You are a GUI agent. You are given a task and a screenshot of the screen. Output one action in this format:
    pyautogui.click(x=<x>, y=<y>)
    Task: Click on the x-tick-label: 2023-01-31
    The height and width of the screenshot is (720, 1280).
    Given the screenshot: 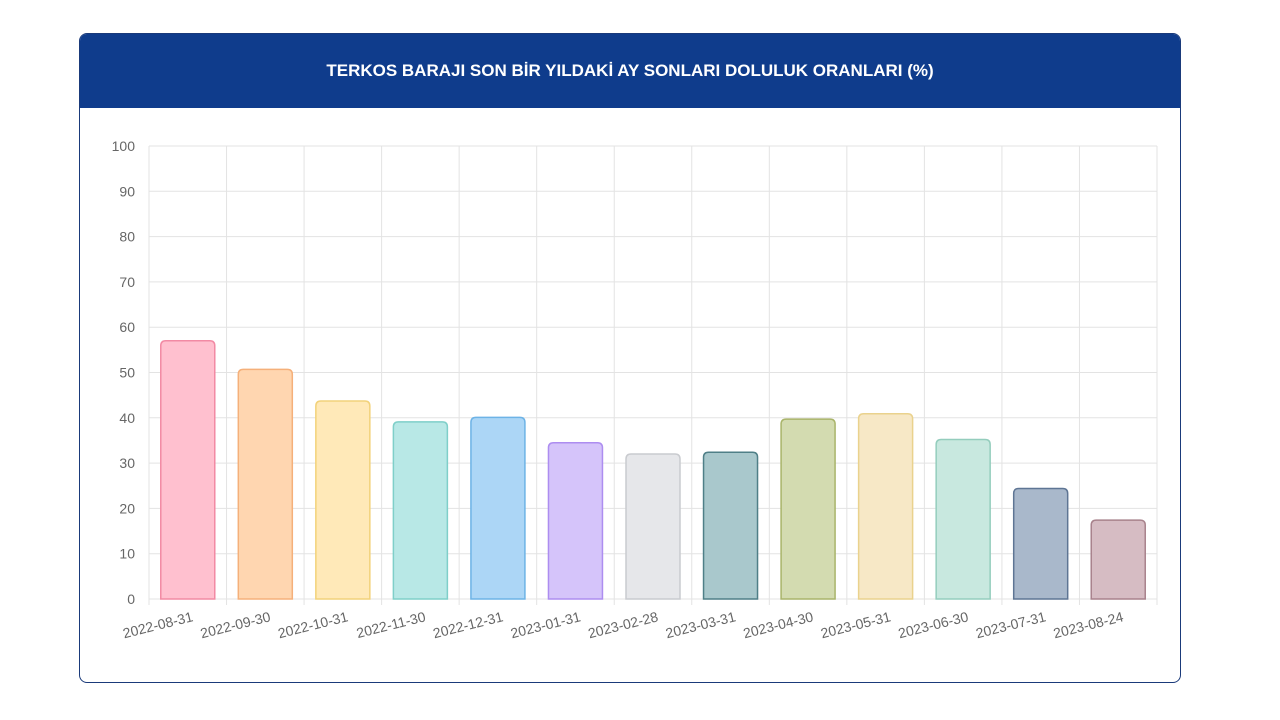 What is the action you would take?
    pyautogui.click(x=546, y=624)
    